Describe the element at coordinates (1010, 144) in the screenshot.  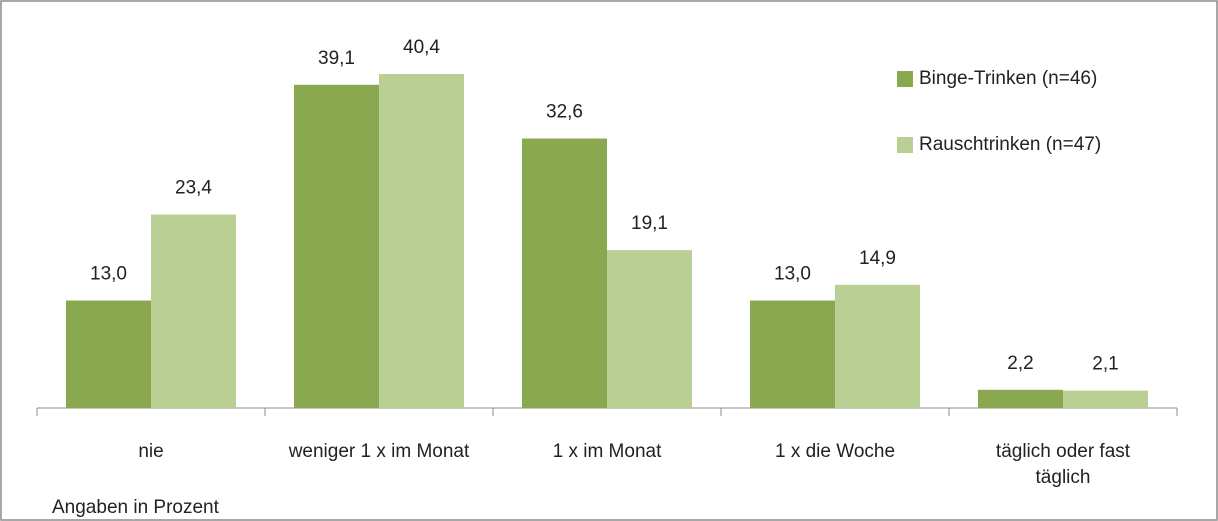
I see `legend-label: Rauschtrinken (n=47)` at that location.